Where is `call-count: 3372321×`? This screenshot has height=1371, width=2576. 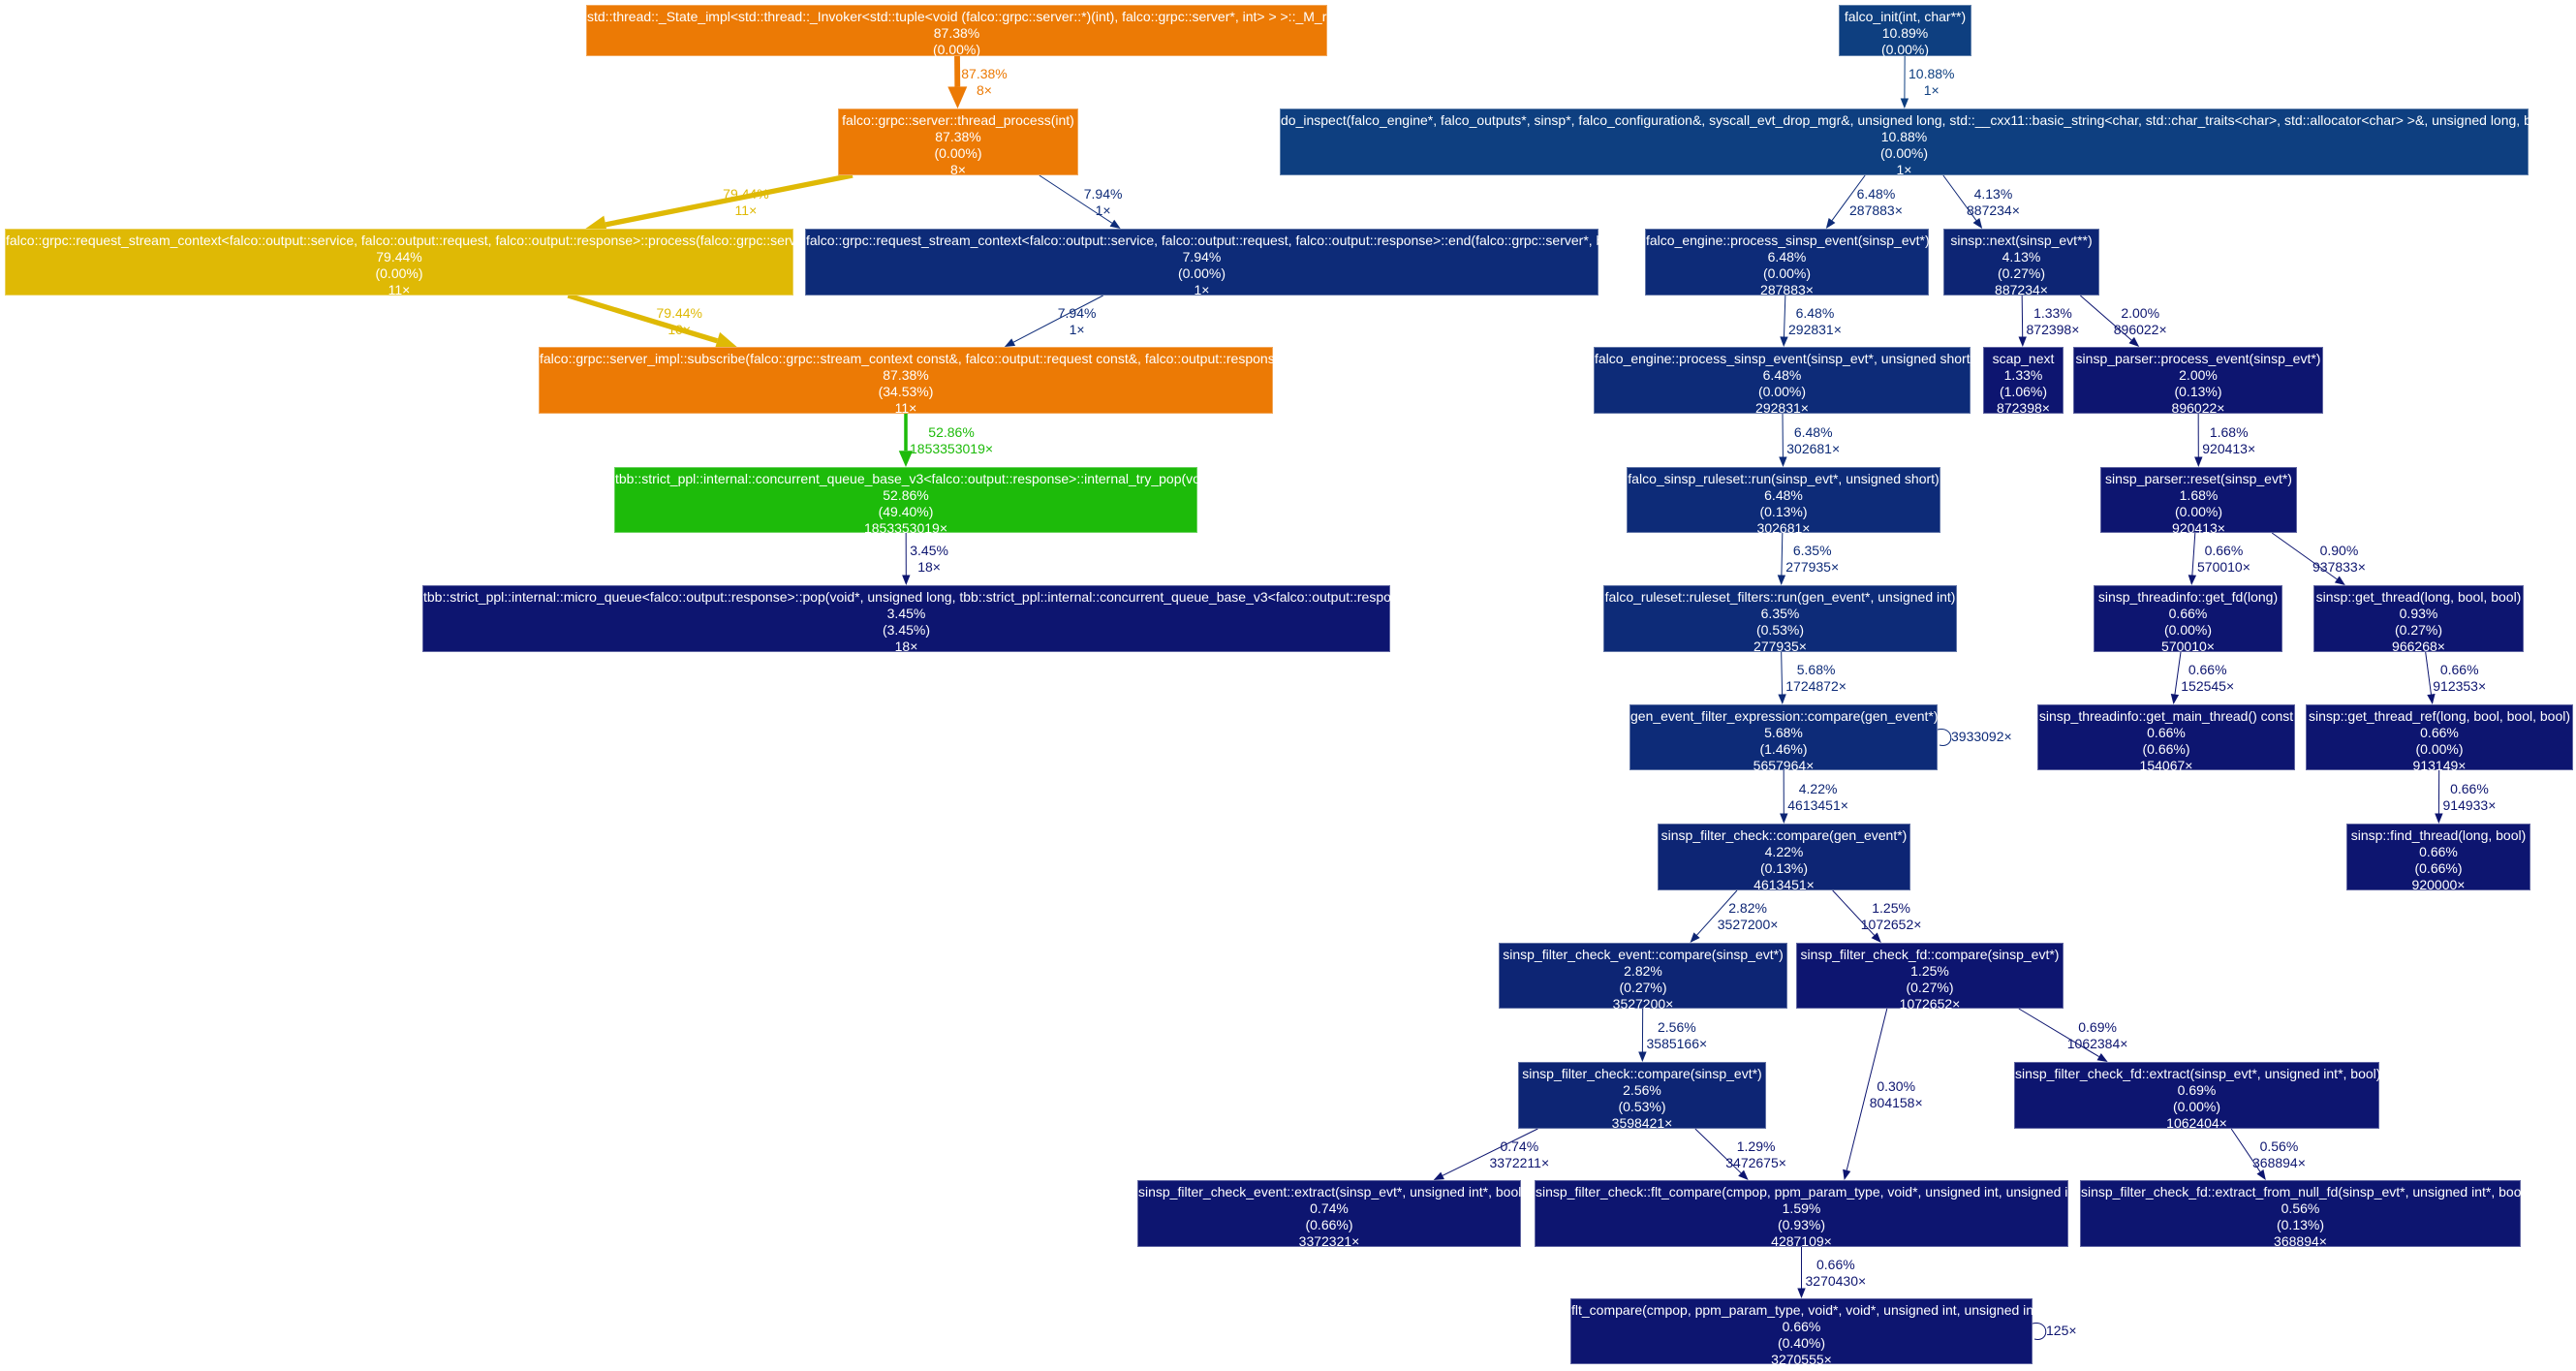 call-count: 3372321× is located at coordinates (1329, 1241).